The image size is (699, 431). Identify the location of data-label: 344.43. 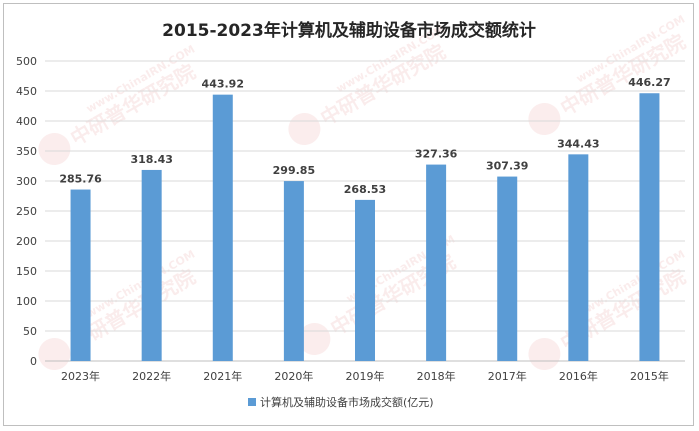
(578, 143).